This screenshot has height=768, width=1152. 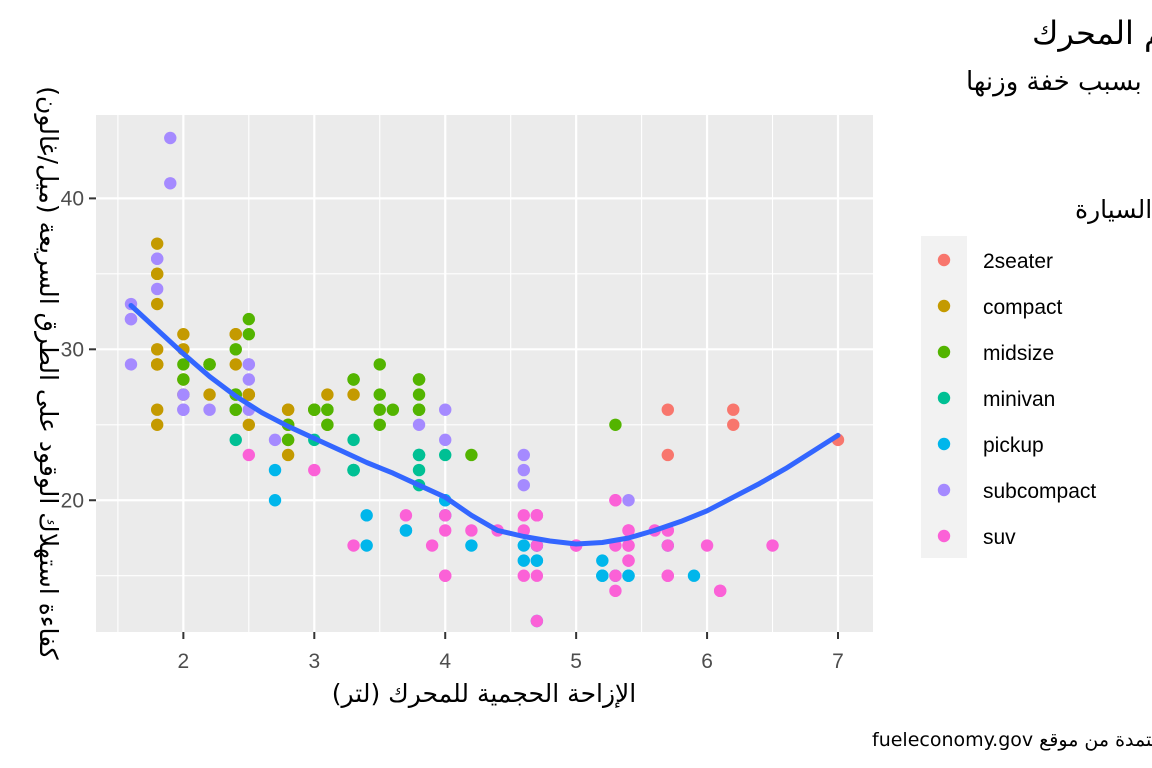 What do you see at coordinates (72, 500) in the screenshot?
I see `y-tick-label: 20` at bounding box center [72, 500].